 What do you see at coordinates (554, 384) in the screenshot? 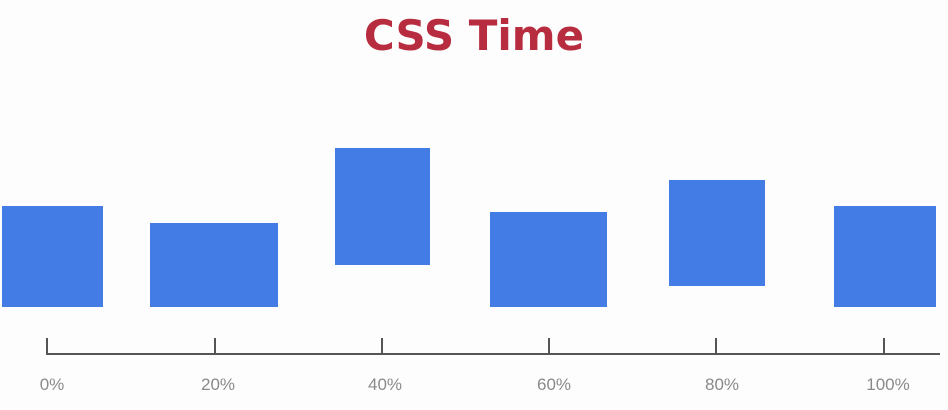
I see `timeline-tick-label-3: 60%` at bounding box center [554, 384].